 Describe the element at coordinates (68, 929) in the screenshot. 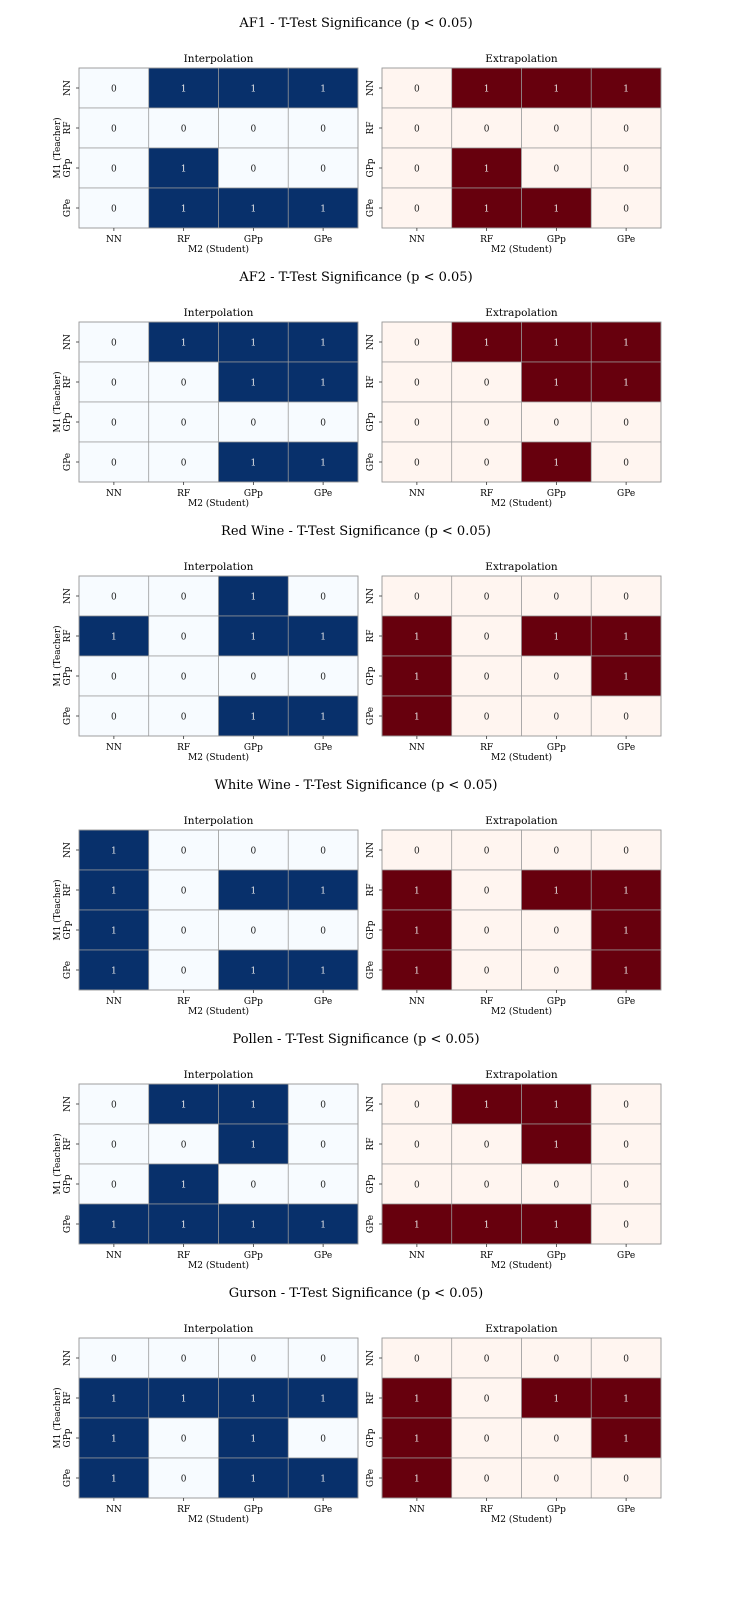

I see `y-tick-label: GPp` at that location.